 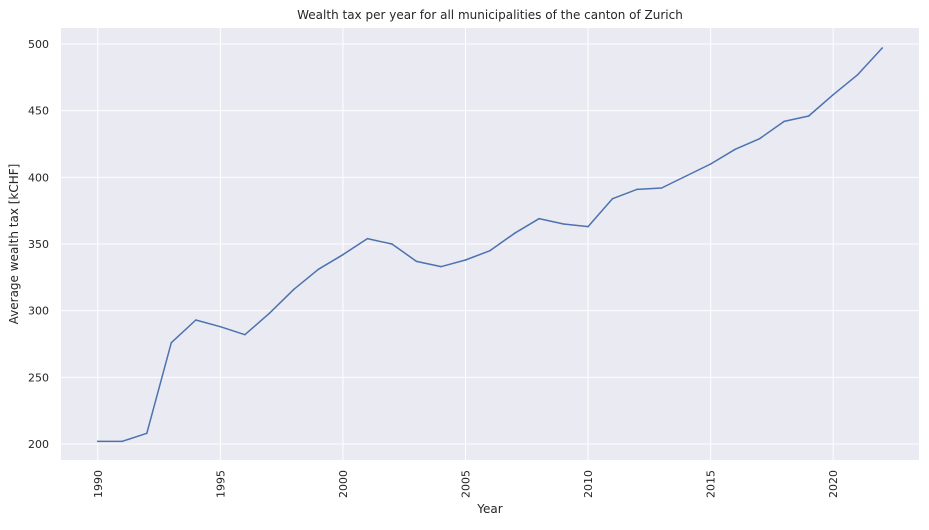 I want to click on x-tick-label: 2005, so click(x=465, y=484).